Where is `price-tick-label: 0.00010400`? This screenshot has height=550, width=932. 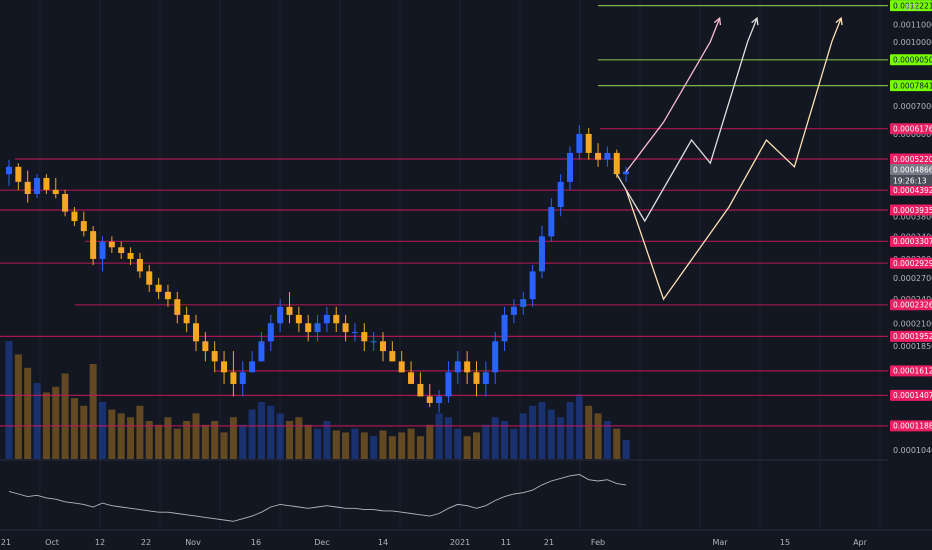
price-tick-label: 0.00010400 is located at coordinates (912, 450).